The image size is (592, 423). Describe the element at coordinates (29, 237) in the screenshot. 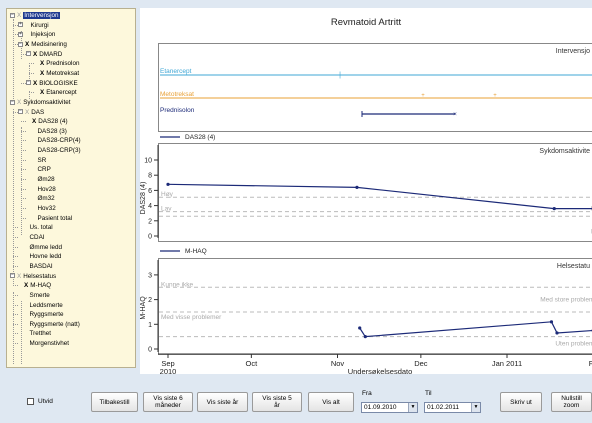

I see `tree-item: CDAI` at that location.